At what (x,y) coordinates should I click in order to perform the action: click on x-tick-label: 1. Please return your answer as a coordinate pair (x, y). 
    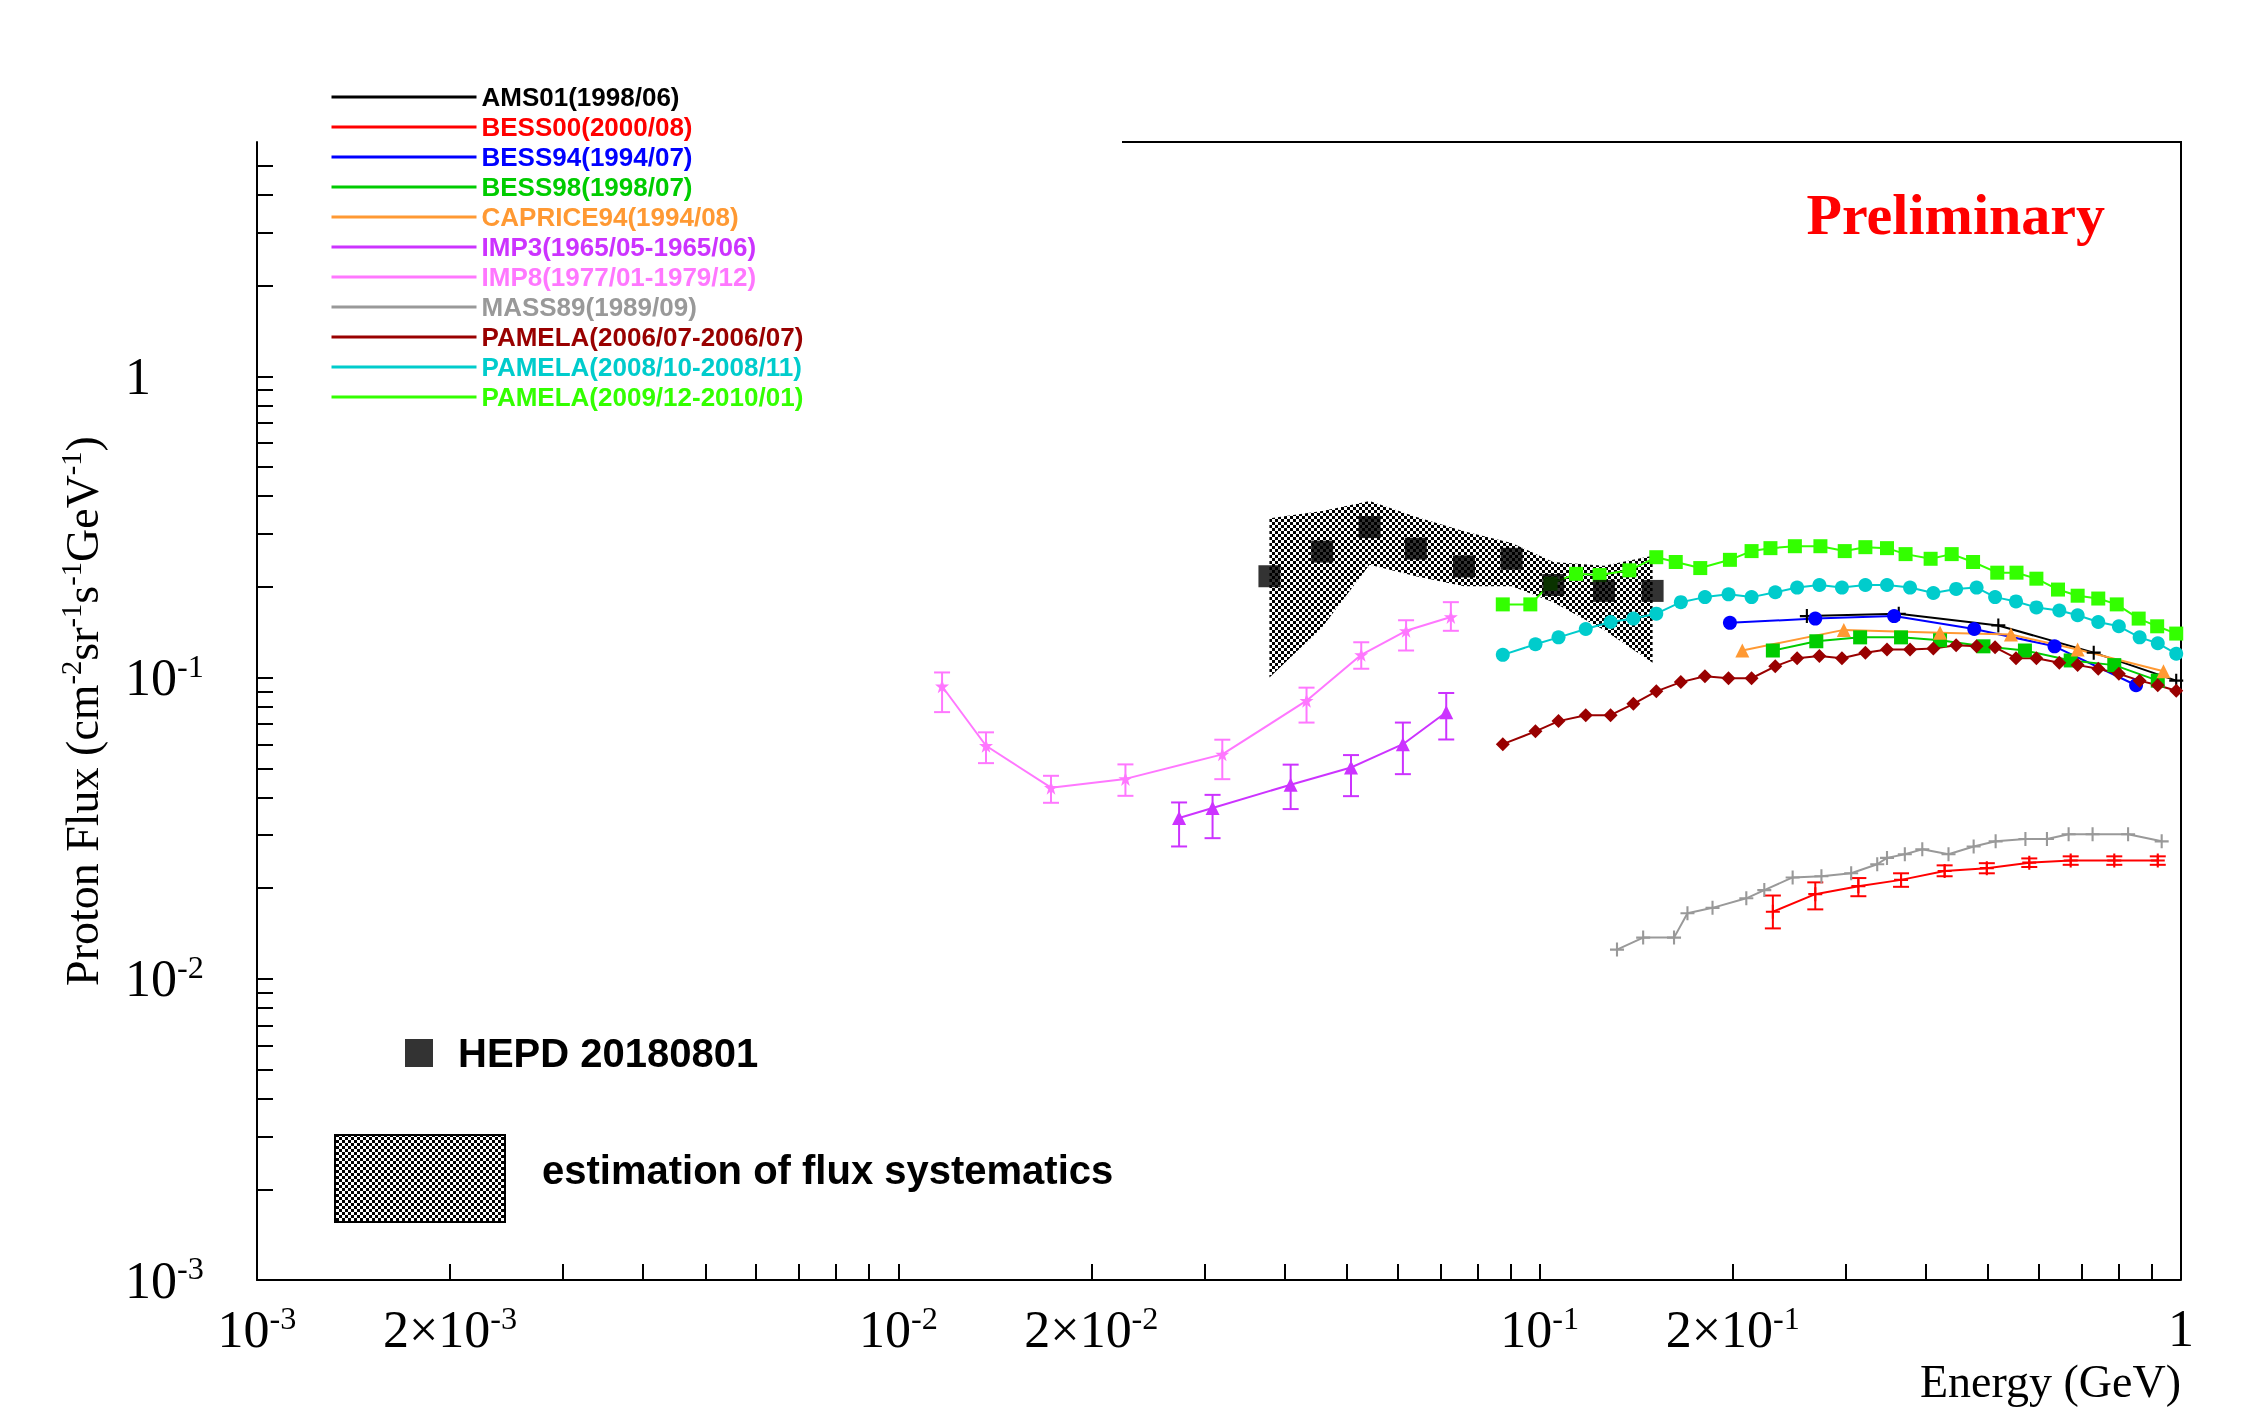
    Looking at the image, I should click on (2181, 1328).